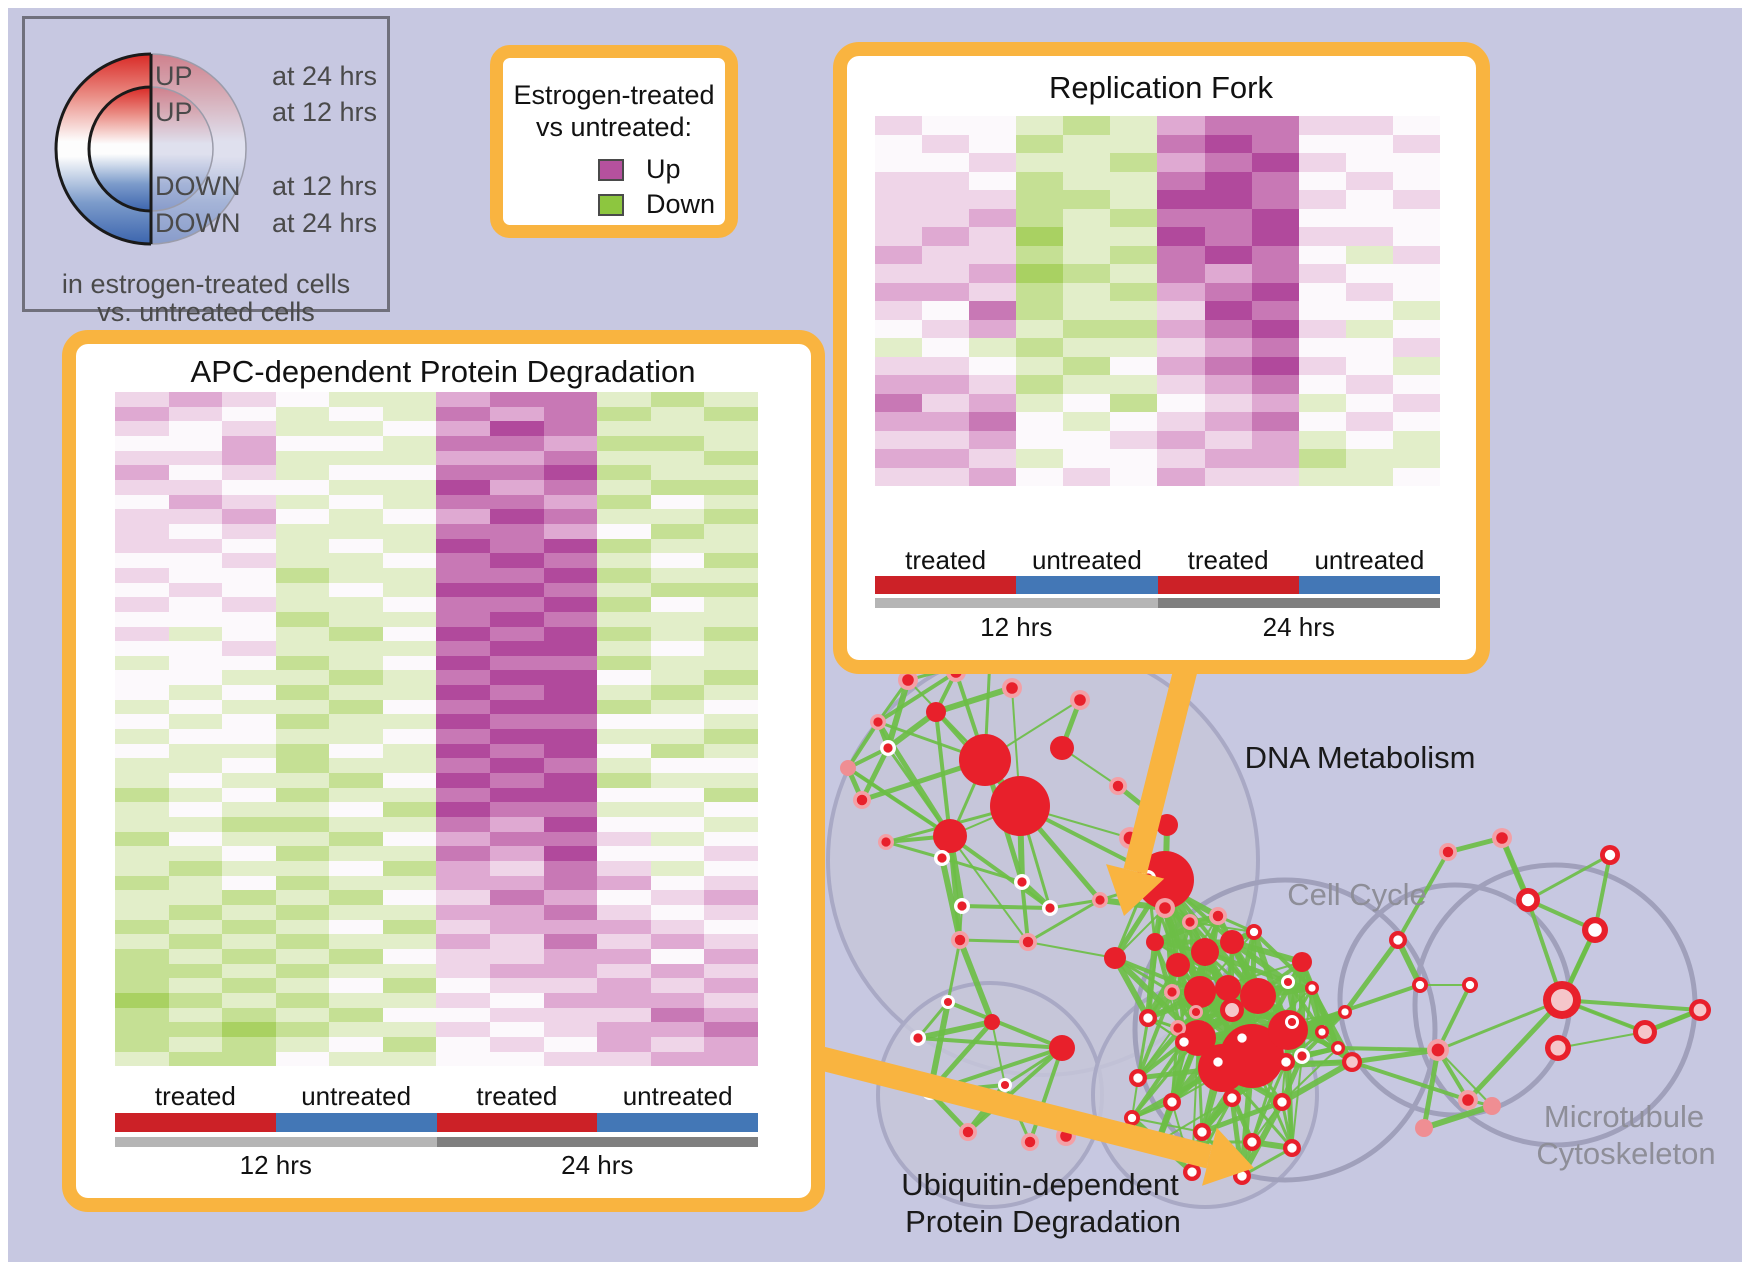 The width and height of the screenshot is (1750, 1279). Describe the element at coordinates (195, 1122) in the screenshot. I see `treated-sample-bar` at that location.